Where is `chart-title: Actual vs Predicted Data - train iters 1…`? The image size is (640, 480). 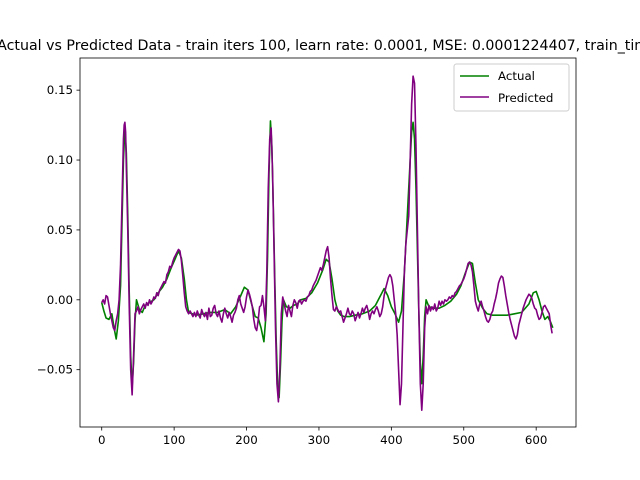
chart-title: Actual vs Predicted Data - train iters 1… is located at coordinates (320, 46).